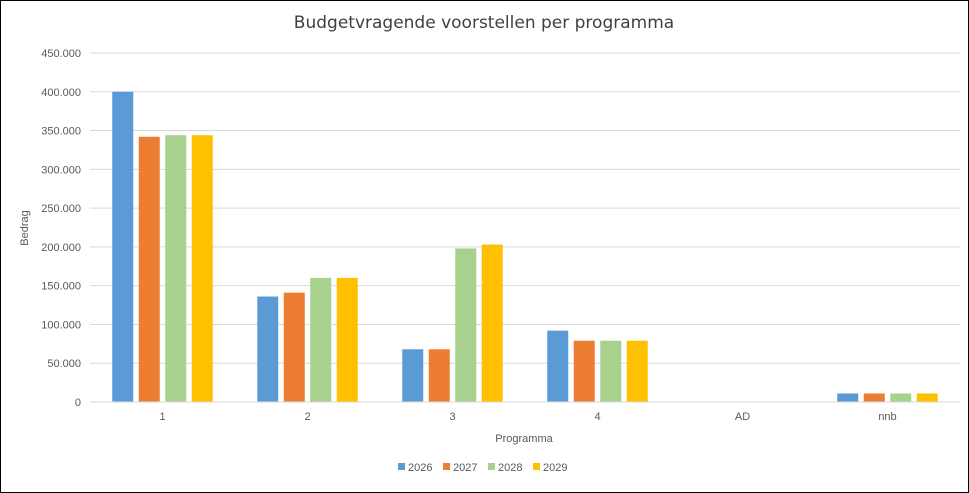  What do you see at coordinates (61, 209) in the screenshot?
I see `y-tick-label: 250.000` at bounding box center [61, 209].